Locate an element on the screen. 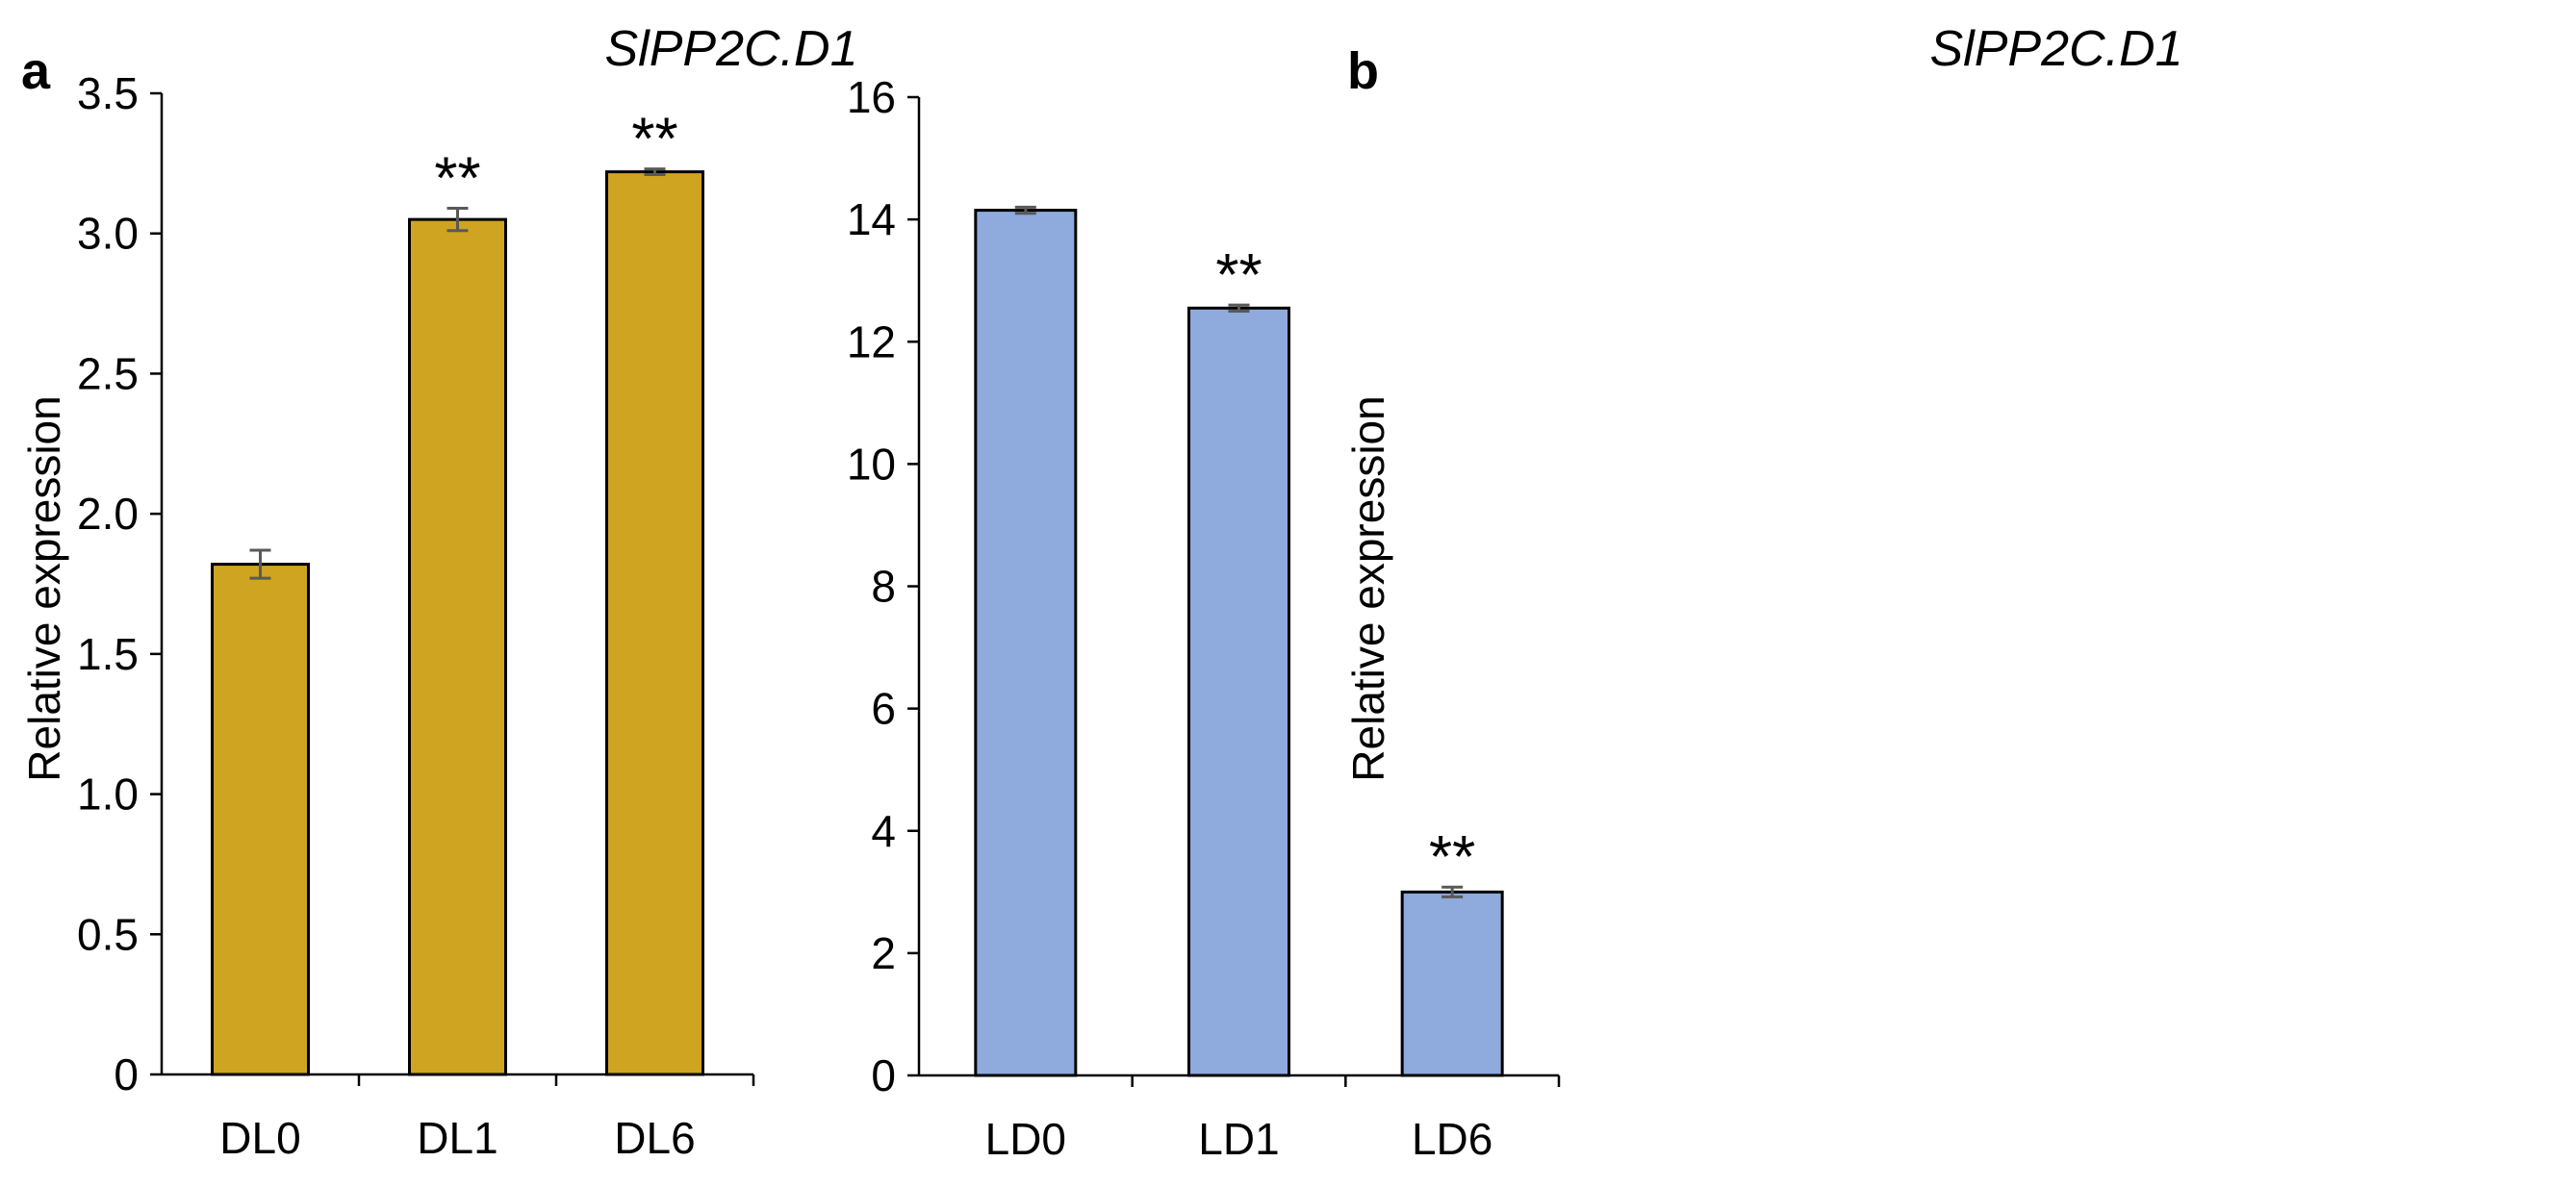 This screenshot has height=1187, width=2576. panel-b-significance-1: ** is located at coordinates (1238, 275).